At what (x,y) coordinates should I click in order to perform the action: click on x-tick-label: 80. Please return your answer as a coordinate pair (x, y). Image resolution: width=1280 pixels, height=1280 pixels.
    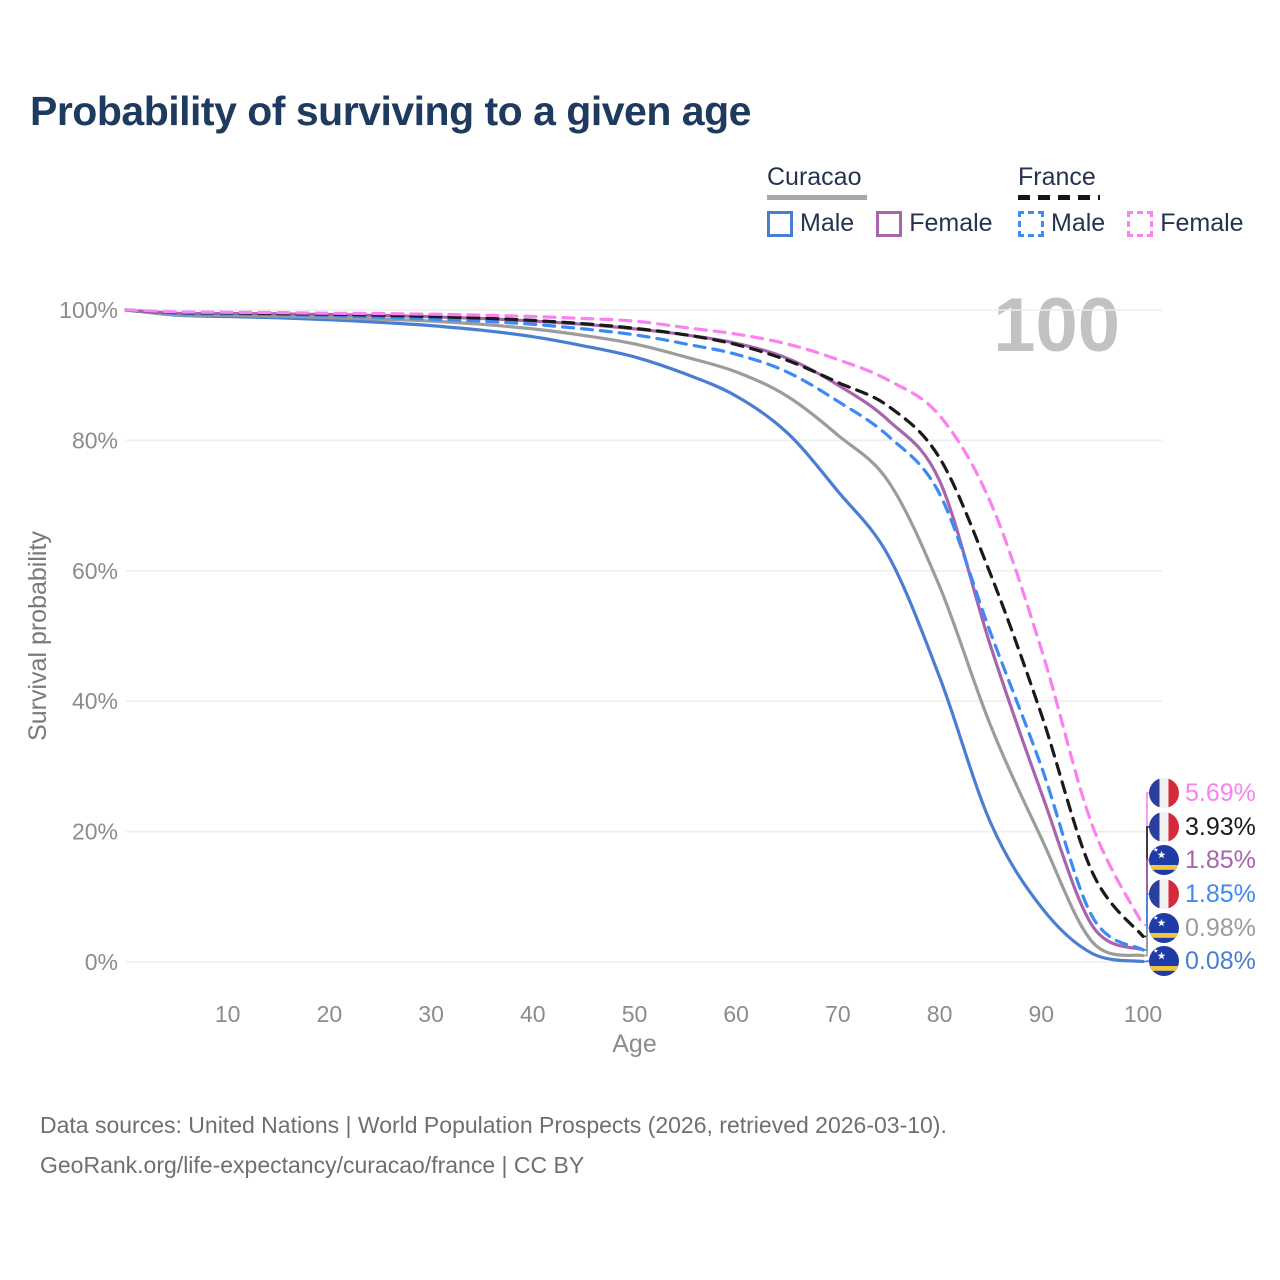
    Looking at the image, I should click on (940, 1014).